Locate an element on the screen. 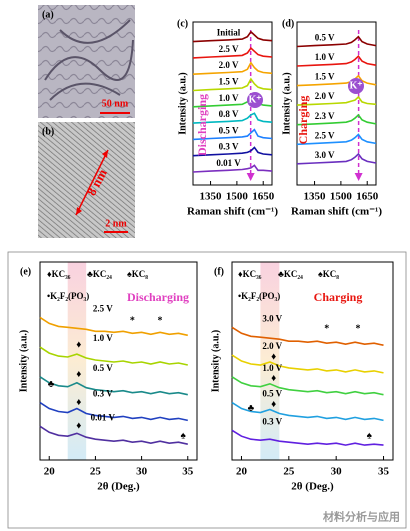 This screenshot has height=531, width=410. x-tick-label: 30 is located at coordinates (142, 472).